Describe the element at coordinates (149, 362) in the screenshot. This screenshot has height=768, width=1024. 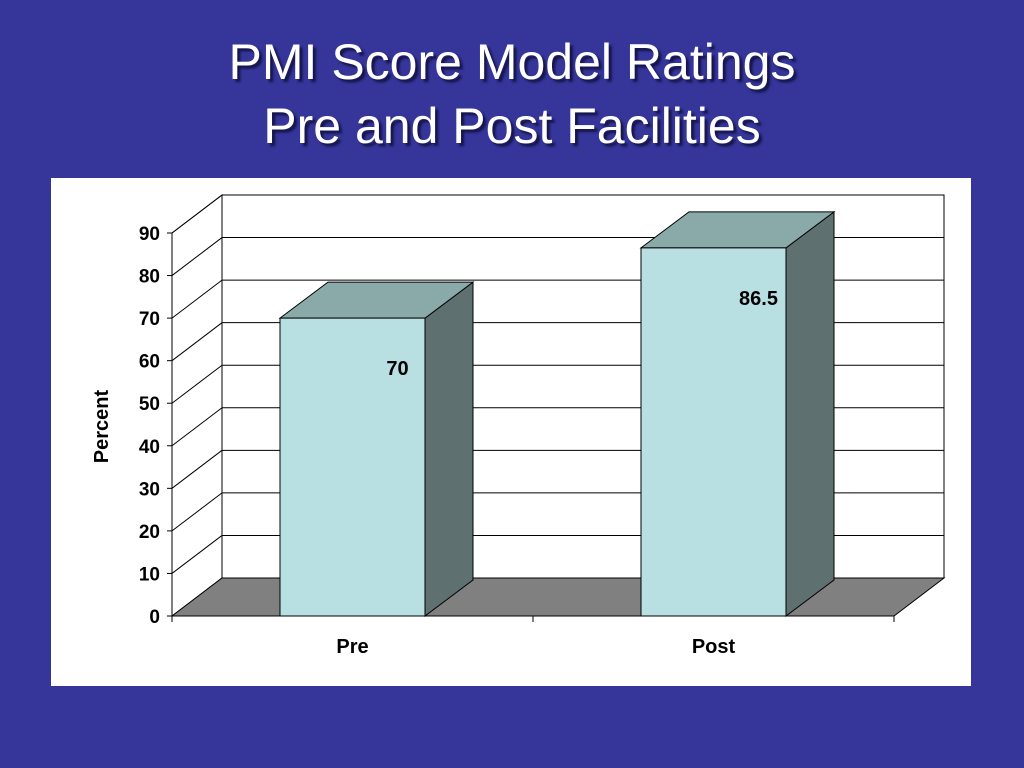
I see `y-tick-label: 60` at that location.